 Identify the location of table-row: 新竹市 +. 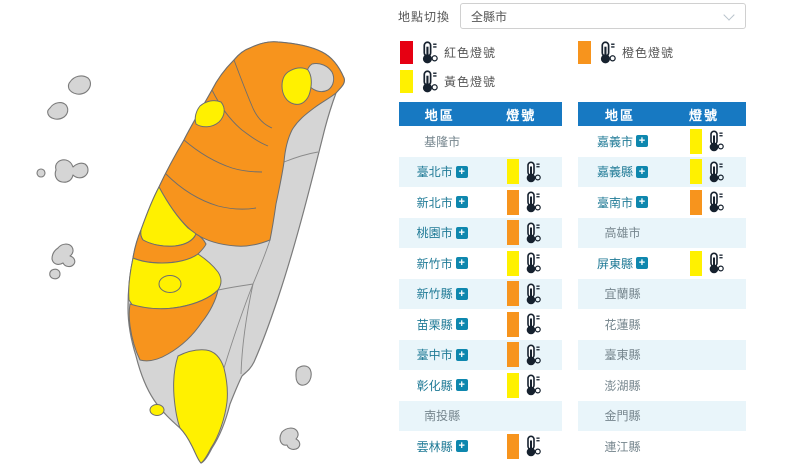
(480, 263).